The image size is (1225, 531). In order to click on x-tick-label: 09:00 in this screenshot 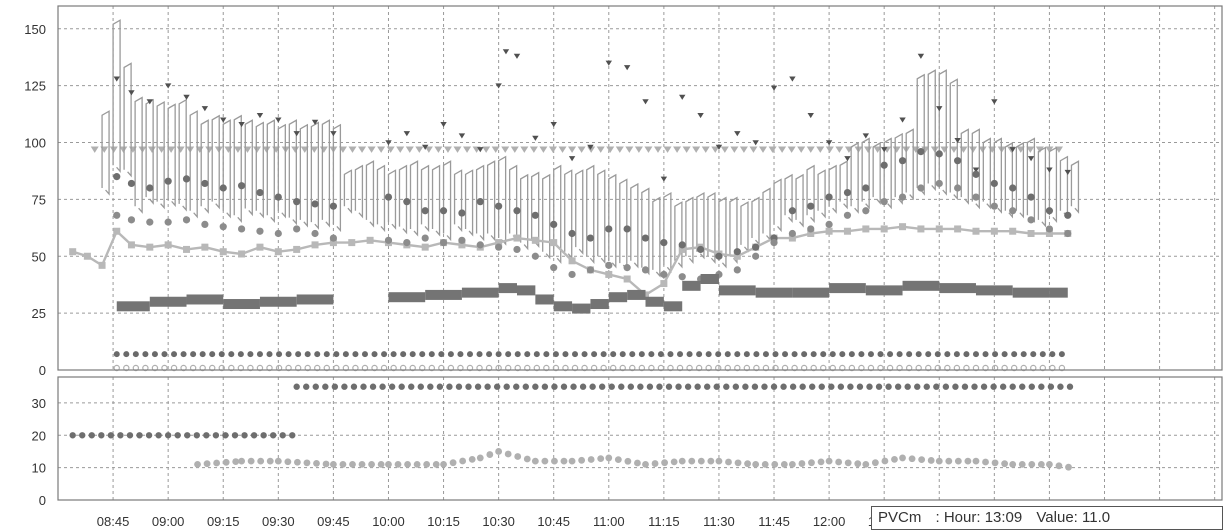, I will do `click(168, 521)`.